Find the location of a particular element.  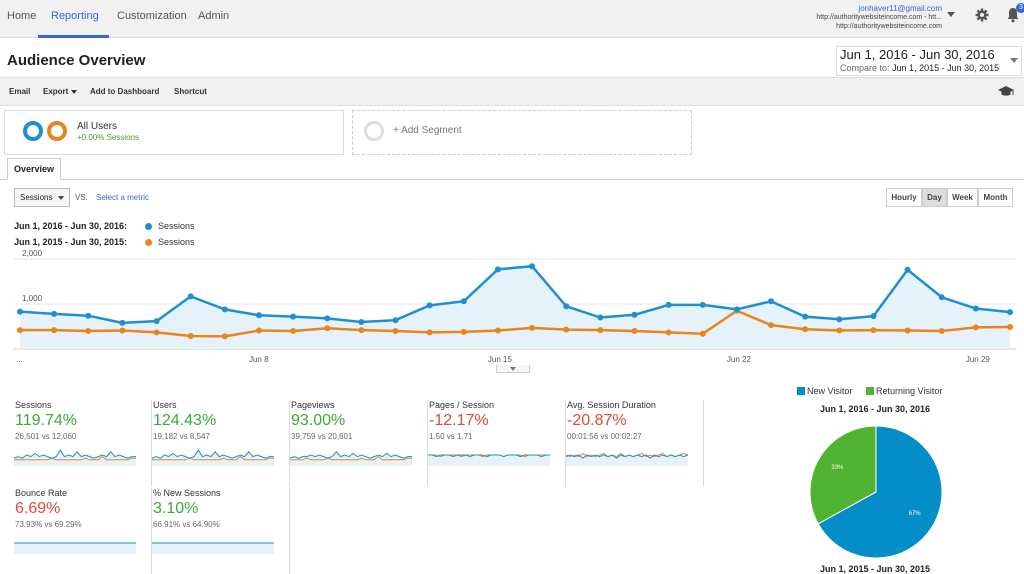

export-button: Export is located at coordinates (60, 91).